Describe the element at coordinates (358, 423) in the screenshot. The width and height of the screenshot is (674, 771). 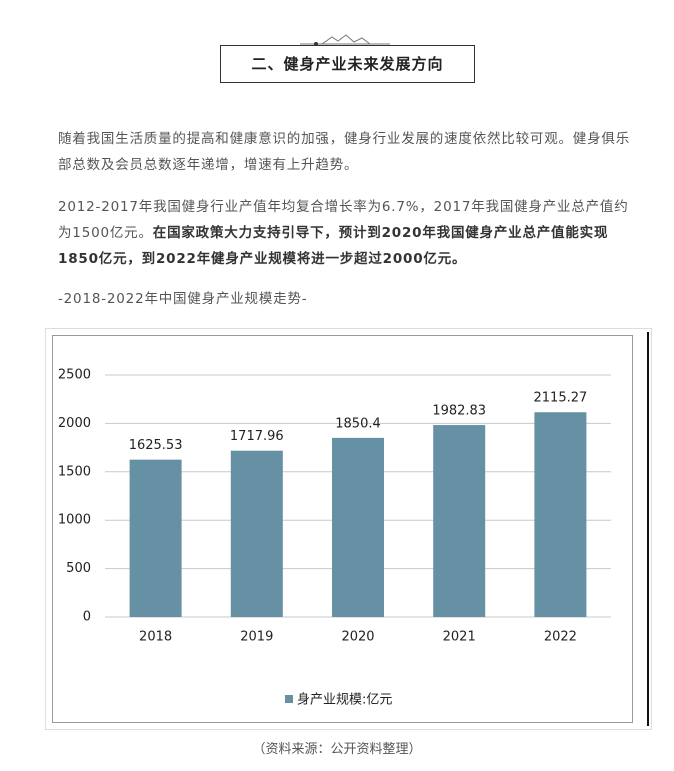
I see `data-label: 1850.4` at that location.